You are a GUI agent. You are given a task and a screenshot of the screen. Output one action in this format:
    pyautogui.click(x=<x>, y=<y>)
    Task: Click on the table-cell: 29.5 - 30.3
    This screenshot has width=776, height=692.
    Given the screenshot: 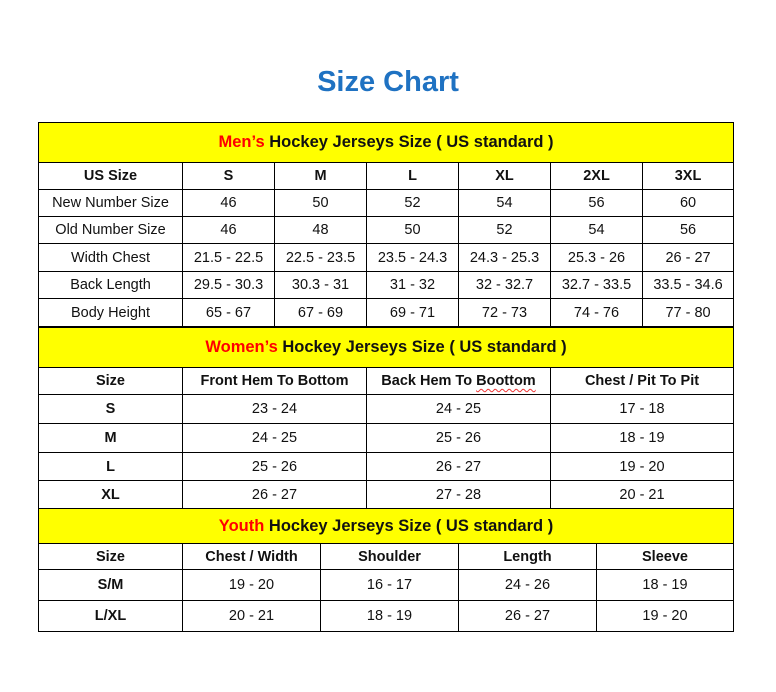 What is the action you would take?
    pyautogui.click(x=228, y=285)
    